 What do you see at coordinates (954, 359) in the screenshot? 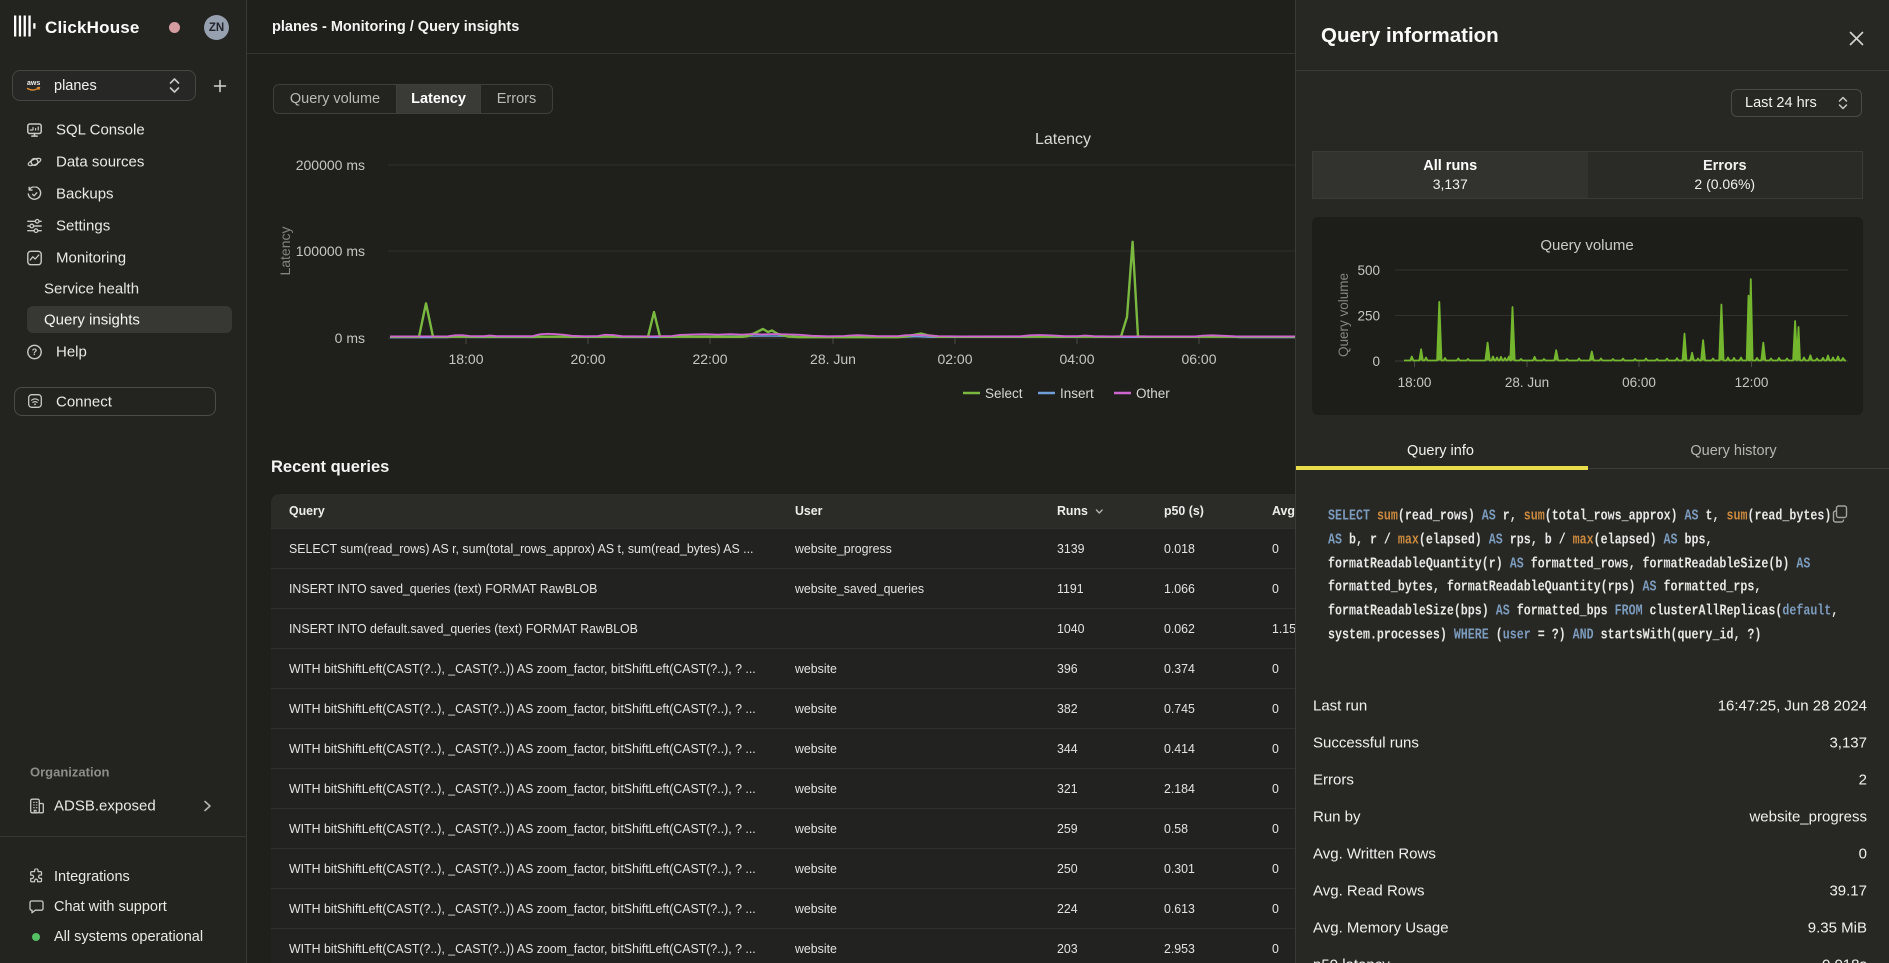
I see `svg-text: 02:00` at bounding box center [954, 359].